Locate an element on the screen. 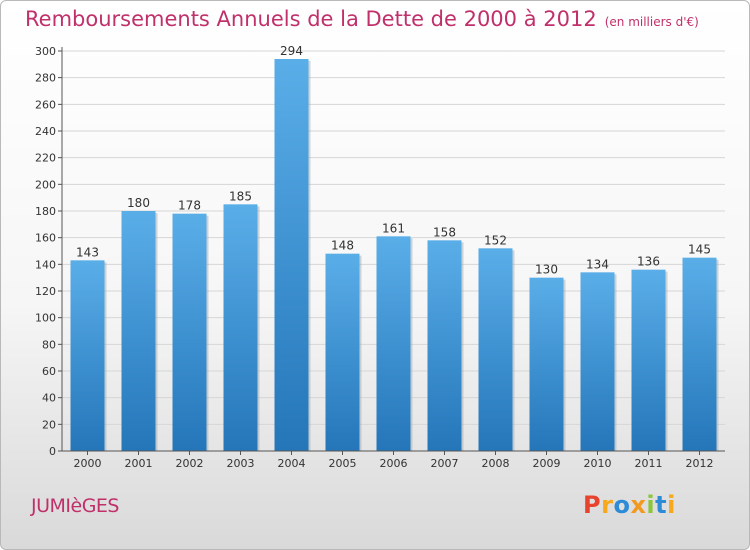 This screenshot has width=750, height=550. x-tick-label: 2000 is located at coordinates (88, 463).